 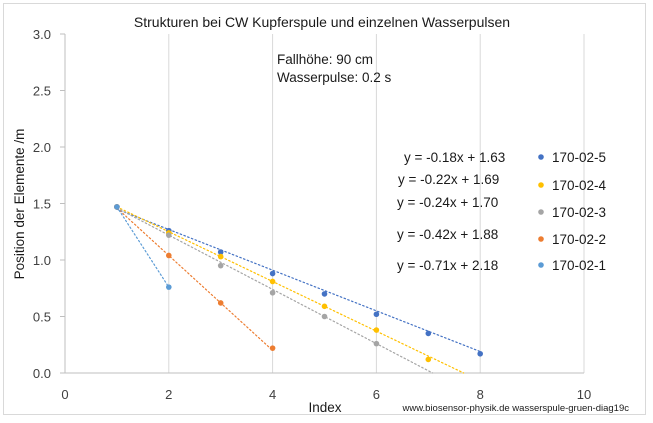 What do you see at coordinates (325, 59) in the screenshot?
I see `annotation-fallhoehe: Fallhöhe: 90 cm` at bounding box center [325, 59].